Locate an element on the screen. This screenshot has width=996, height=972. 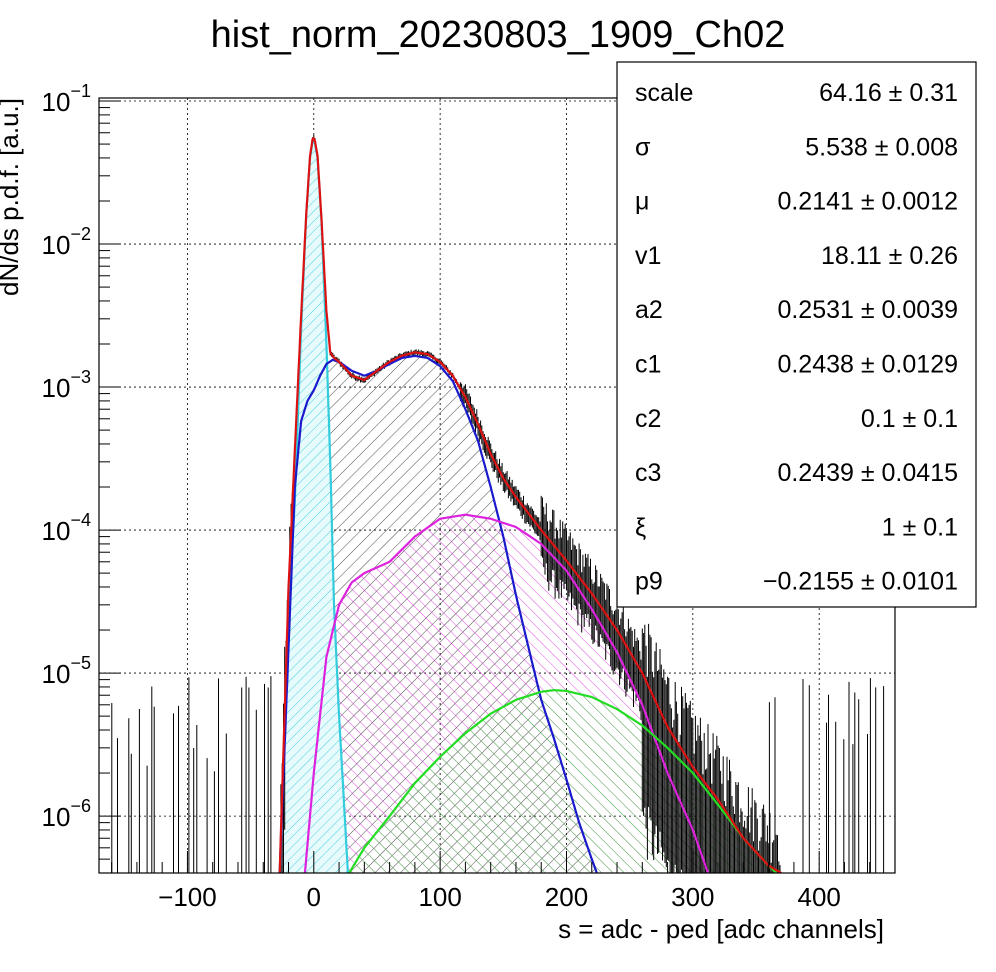
stats-param-value: 0.2438 ± 0.0129 is located at coordinates (867, 365).